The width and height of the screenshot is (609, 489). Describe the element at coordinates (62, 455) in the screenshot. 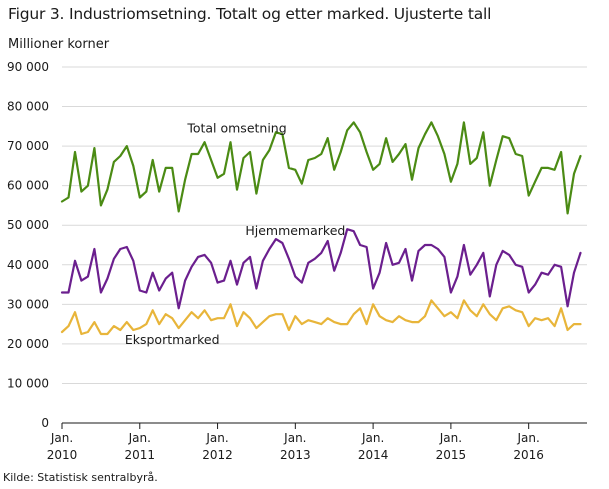

I see `x-tick-label: 2010` at that location.